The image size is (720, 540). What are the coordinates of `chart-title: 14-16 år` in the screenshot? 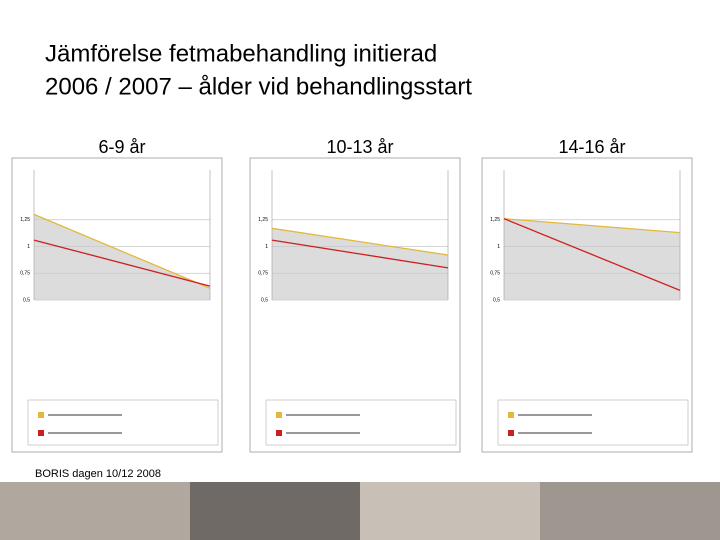 It's located at (591, 147).